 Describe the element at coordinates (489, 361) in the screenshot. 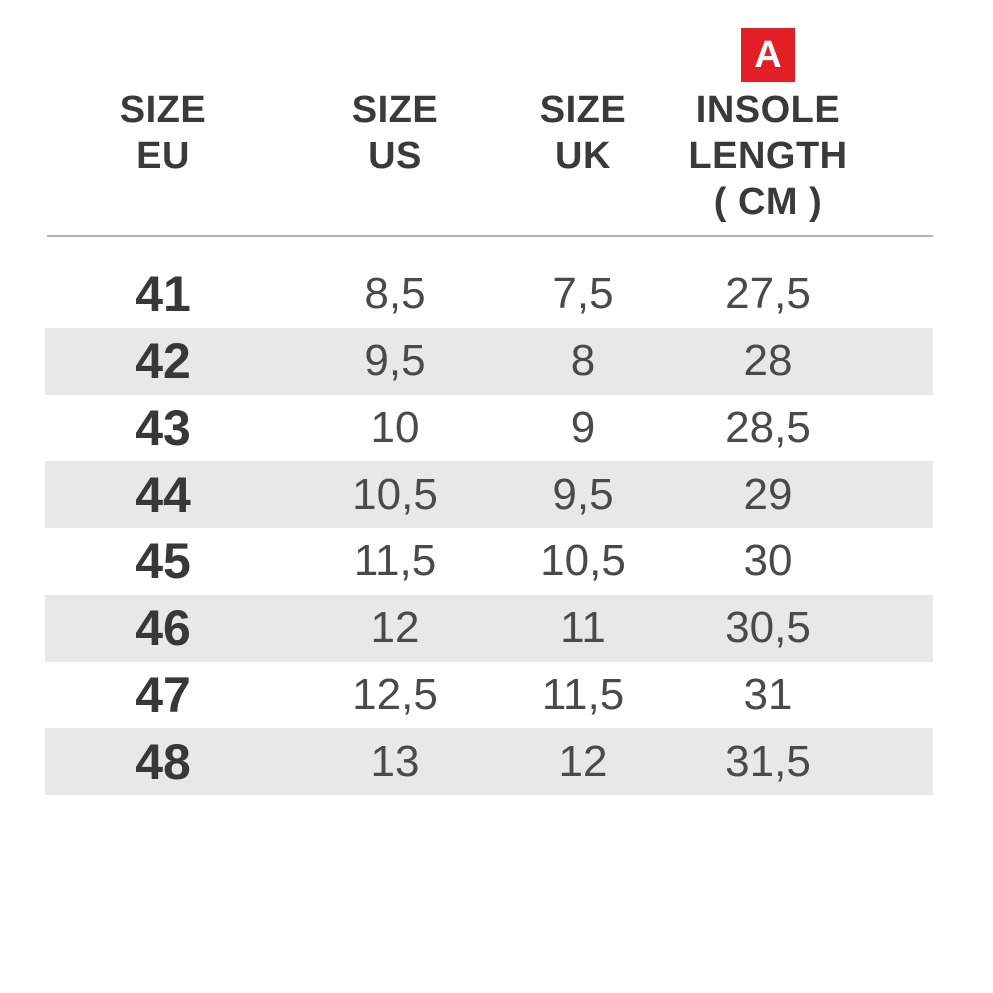

I see `table-row: 42 9,5 8 28` at that location.